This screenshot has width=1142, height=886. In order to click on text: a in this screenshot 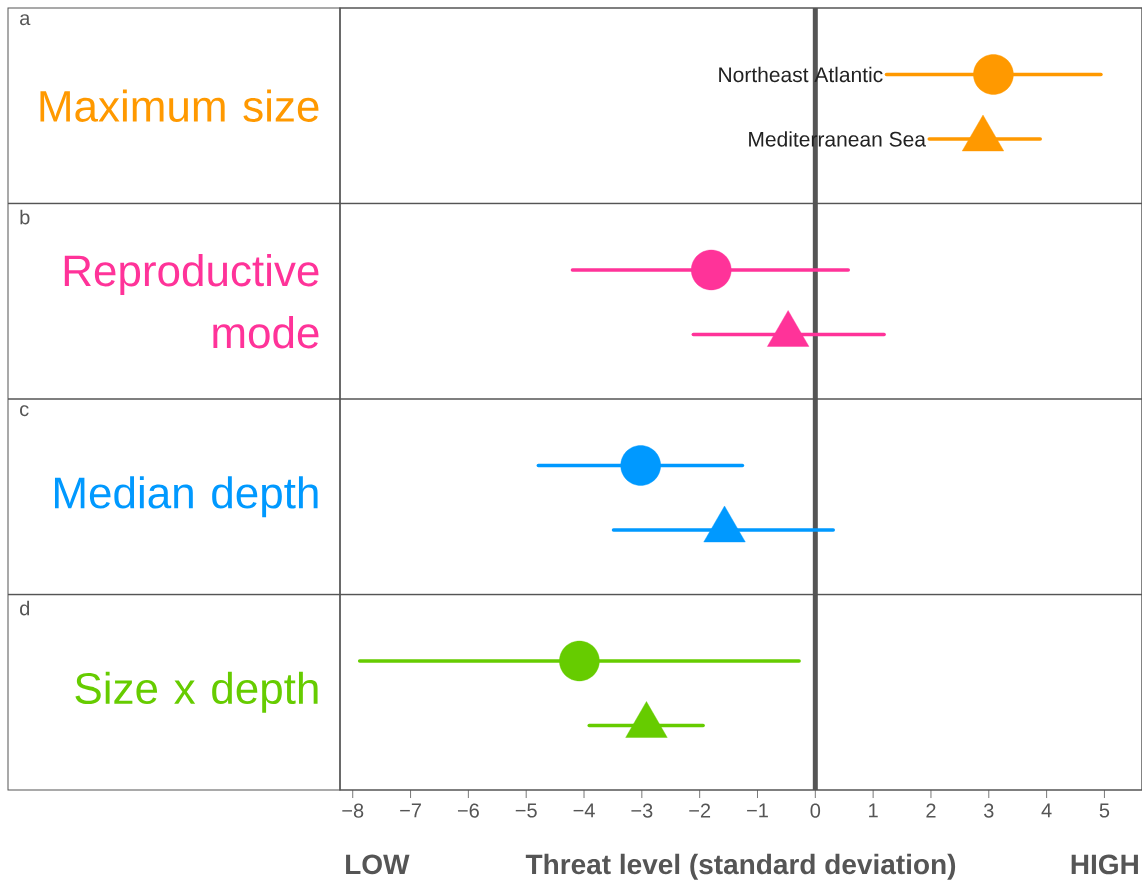, I will do `click(25, 20)`.